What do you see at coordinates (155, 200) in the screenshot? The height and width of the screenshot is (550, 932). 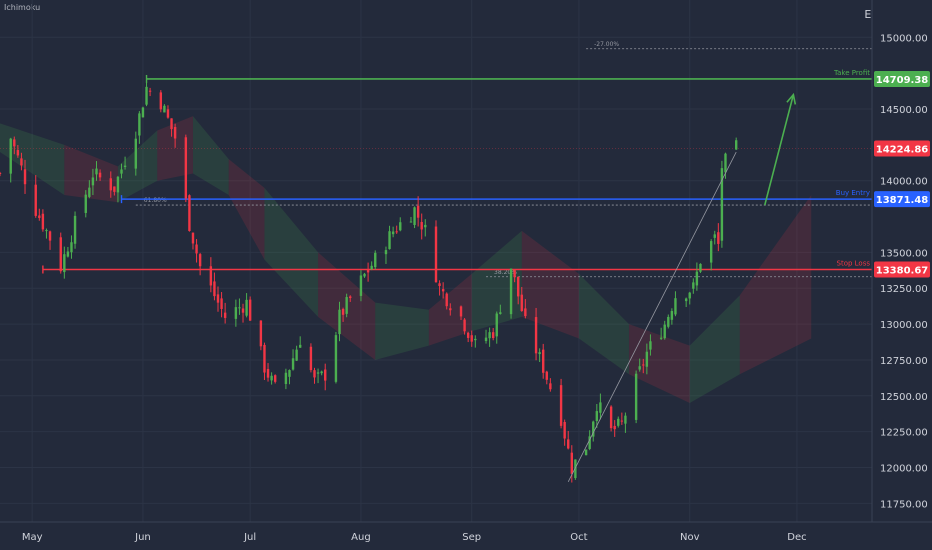 I see `fib-label: 61.80%` at bounding box center [155, 200].